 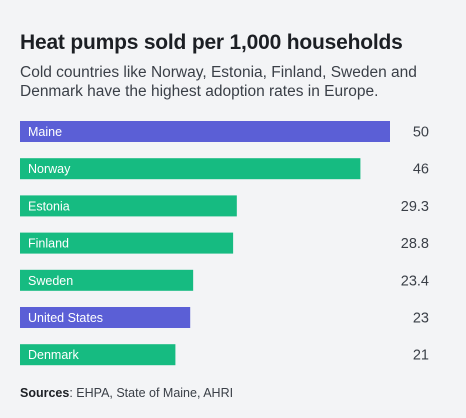 What do you see at coordinates (205, 131) in the screenshot?
I see `bar-maine` at bounding box center [205, 131].